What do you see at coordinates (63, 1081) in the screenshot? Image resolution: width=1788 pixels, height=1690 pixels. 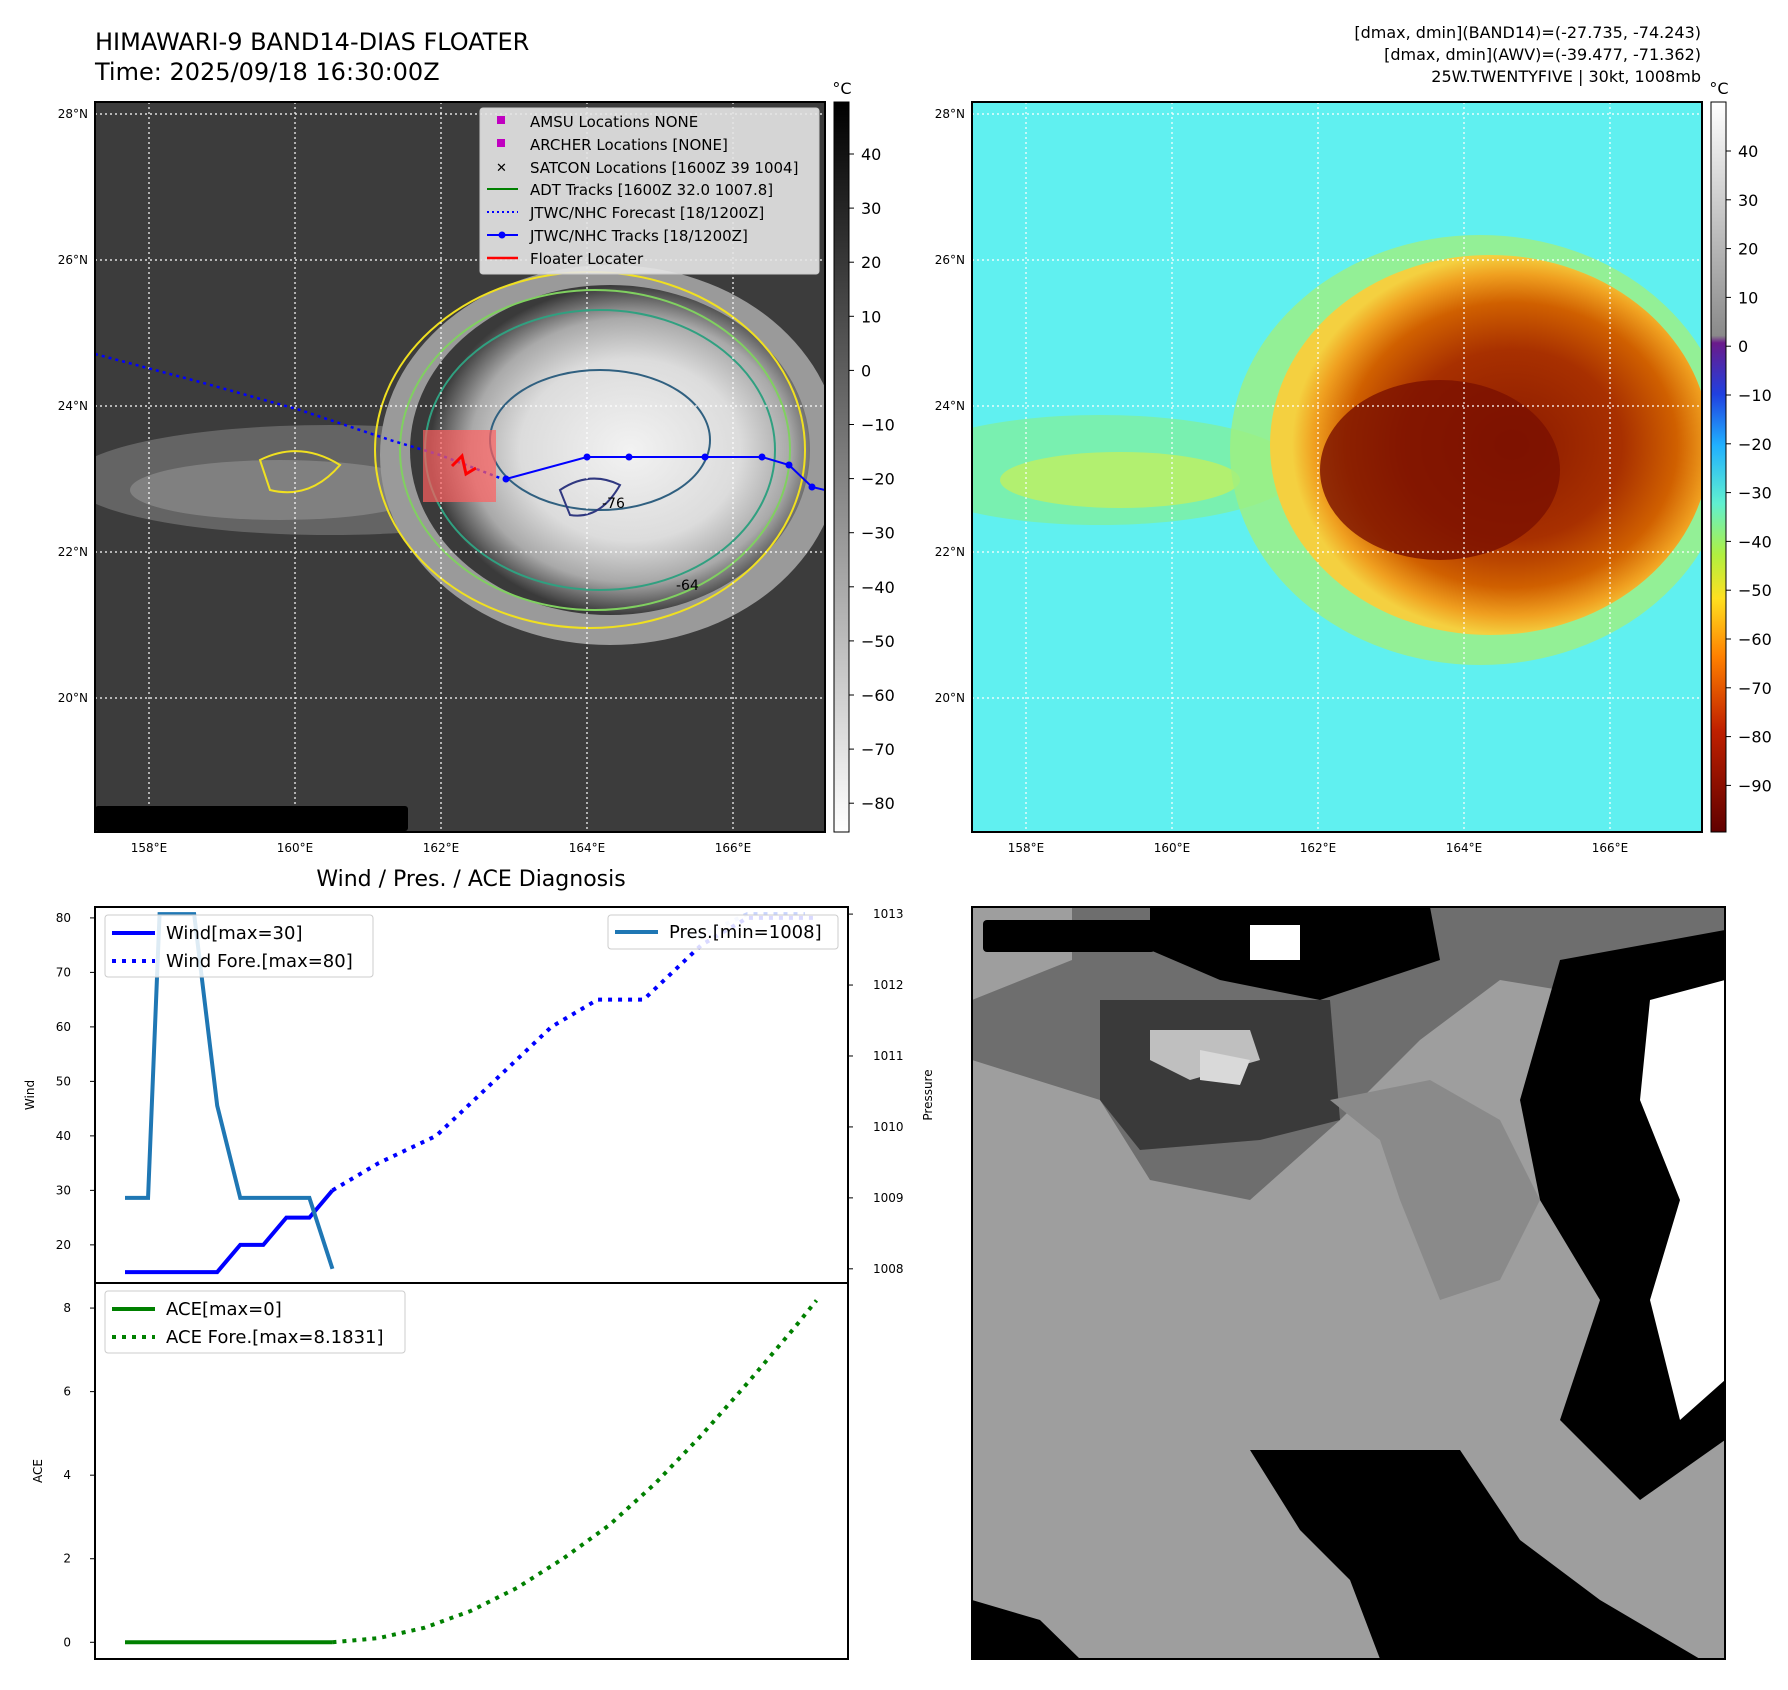 I see `wind-tick-label: 50` at bounding box center [63, 1081].